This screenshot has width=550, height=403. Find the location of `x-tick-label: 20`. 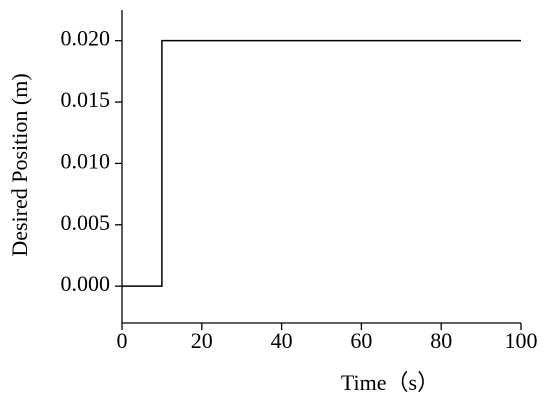

x-tick-label: 20 is located at coordinates (202, 340).